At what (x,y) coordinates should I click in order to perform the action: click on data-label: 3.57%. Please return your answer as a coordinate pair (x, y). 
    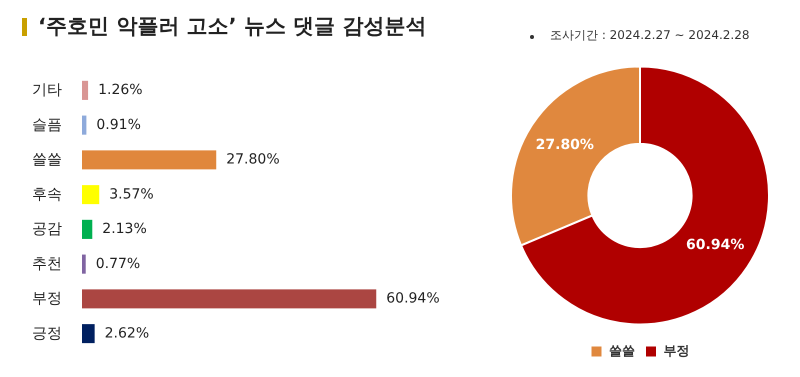
    Looking at the image, I should click on (131, 194).